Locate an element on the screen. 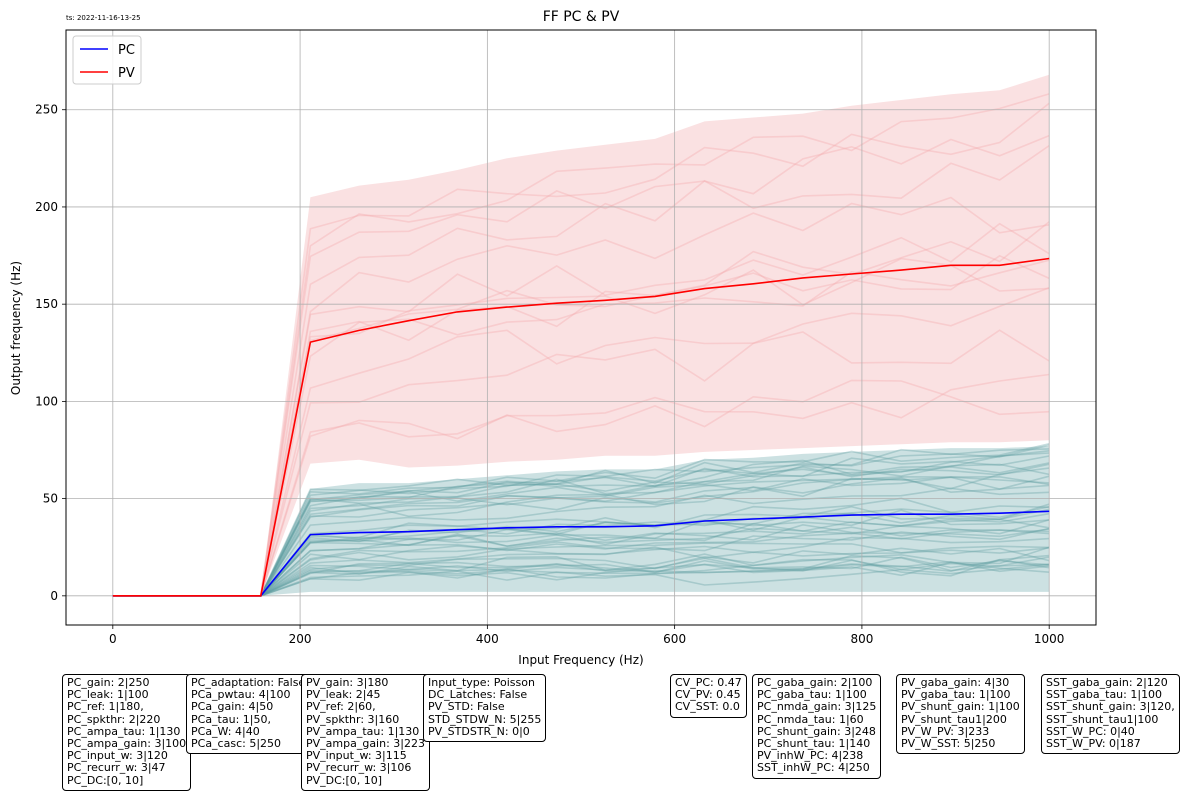 The height and width of the screenshot is (798, 1184). x-tick-label: 1000 is located at coordinates (1049, 639).